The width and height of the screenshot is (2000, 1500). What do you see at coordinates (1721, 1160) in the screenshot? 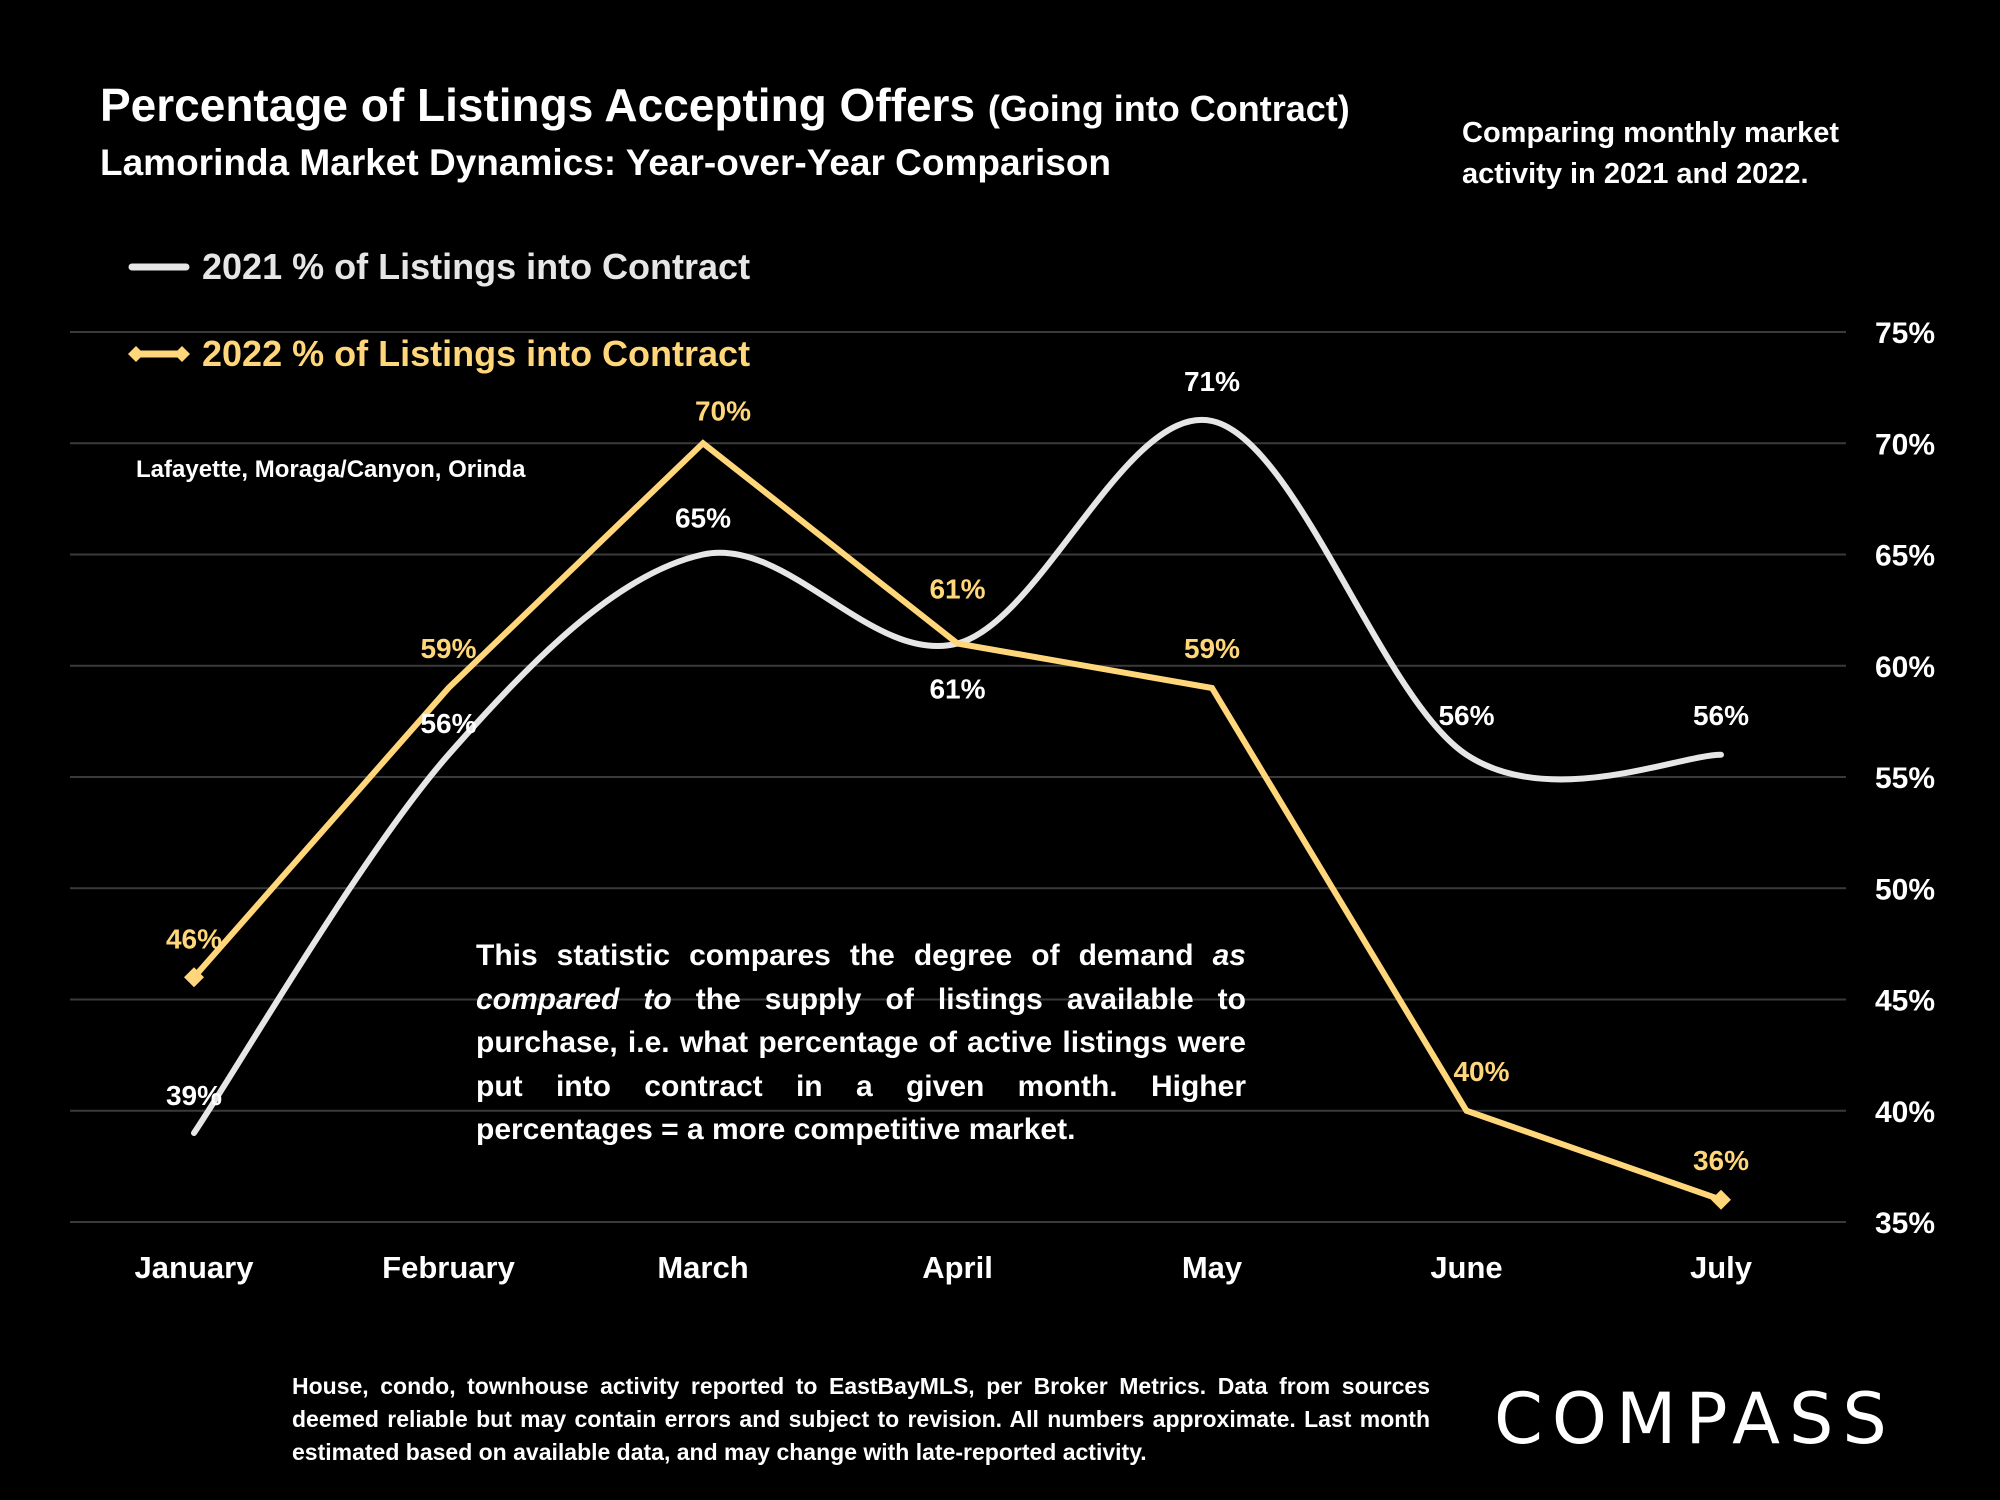
I see `data-label-2022-july: 36%` at bounding box center [1721, 1160].